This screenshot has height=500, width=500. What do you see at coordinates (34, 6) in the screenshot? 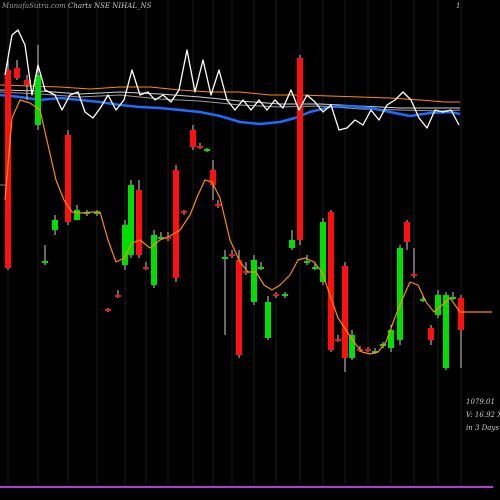
I see `site-name: MunafaSutra.com` at bounding box center [34, 6].